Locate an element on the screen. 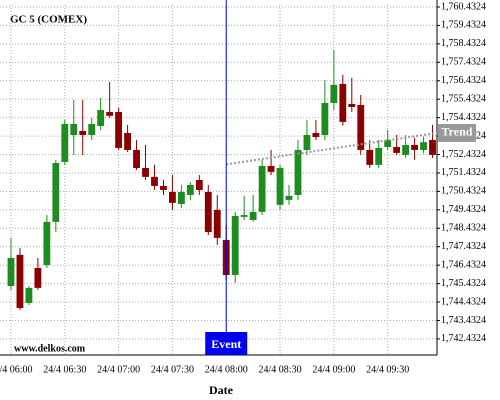 The height and width of the screenshot is (400, 500). chart-title: GC 5 (COMEX) is located at coordinates (48, 20).